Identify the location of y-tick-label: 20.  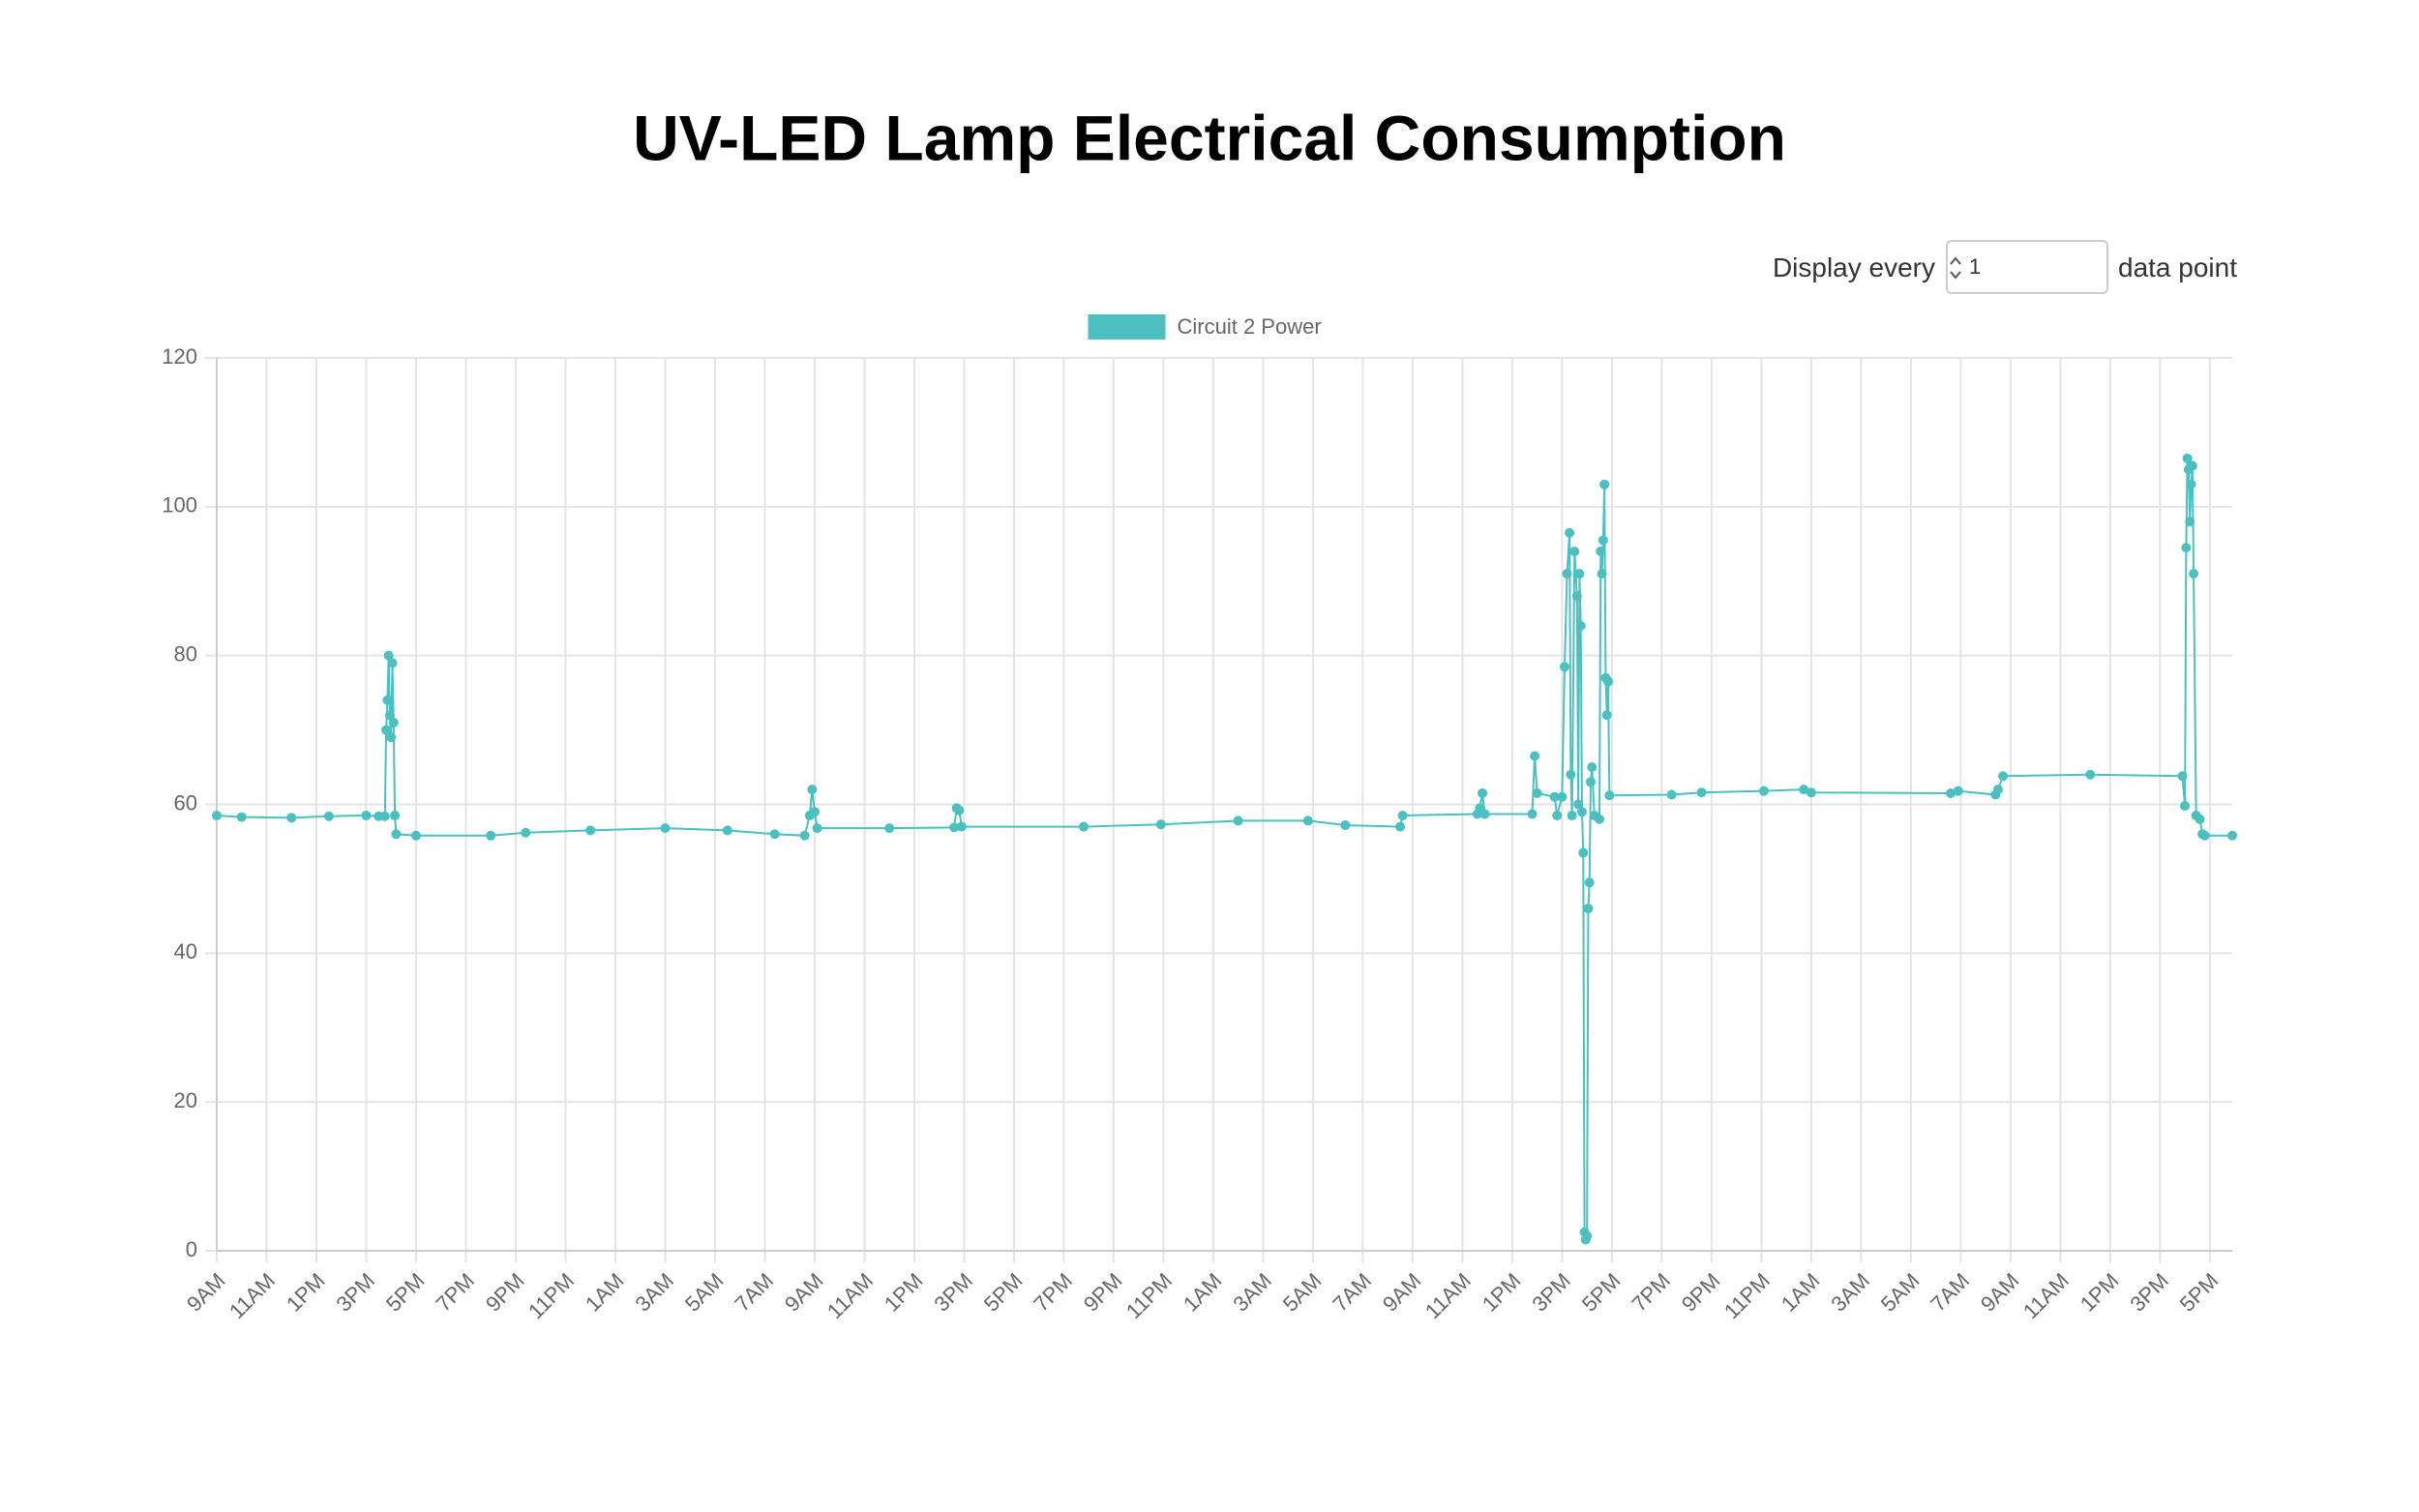
(185, 1100).